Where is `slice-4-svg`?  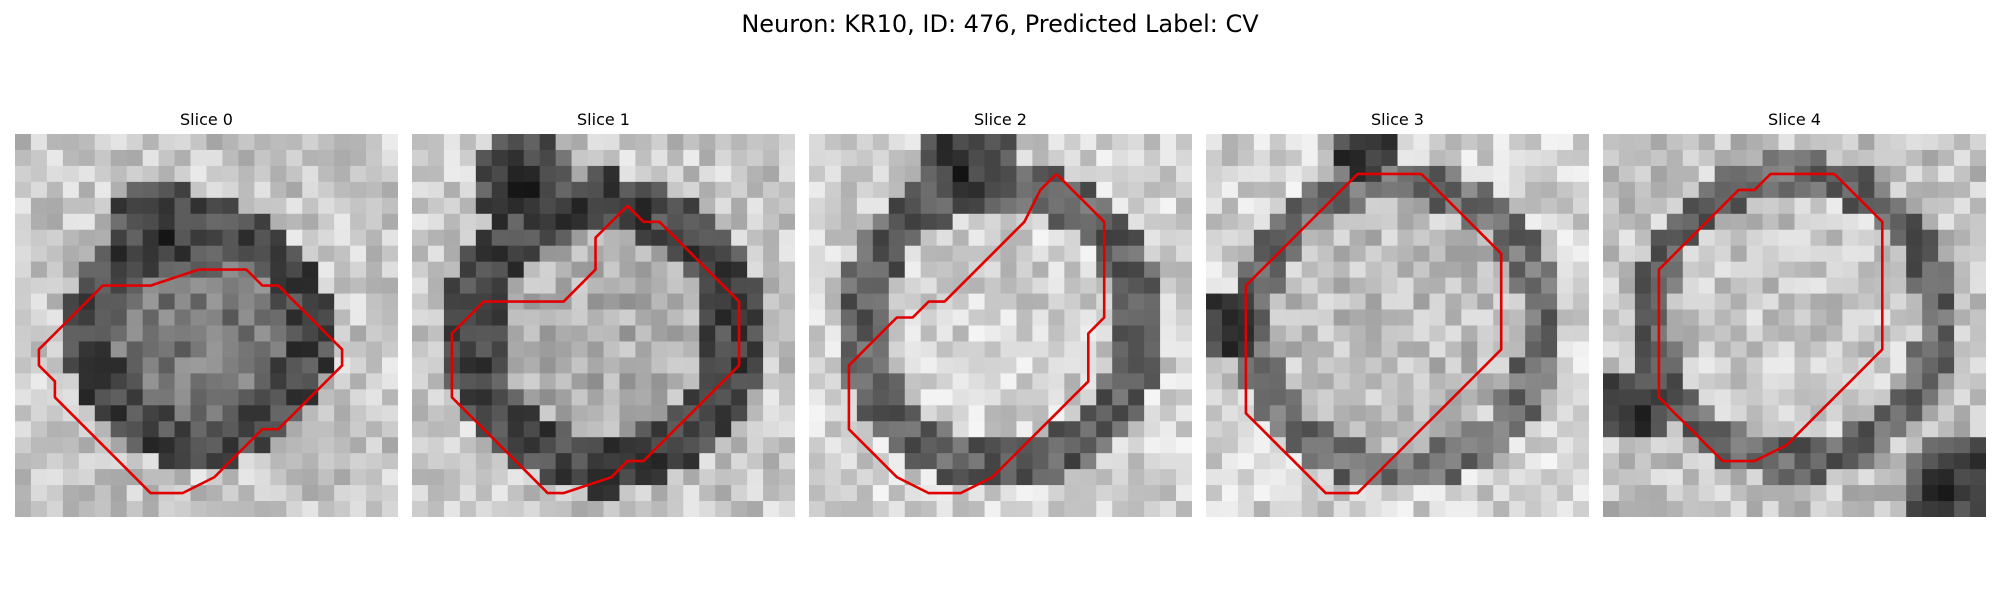 slice-4-svg is located at coordinates (1794, 325).